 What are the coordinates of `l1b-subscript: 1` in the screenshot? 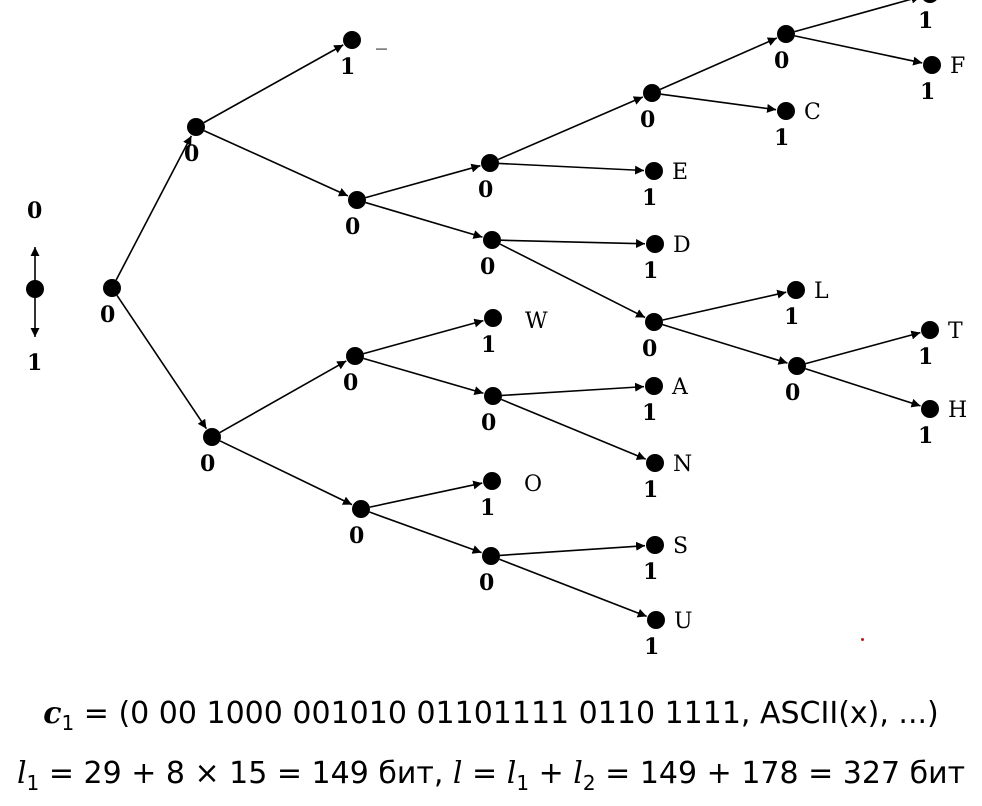 It's located at (523, 783).